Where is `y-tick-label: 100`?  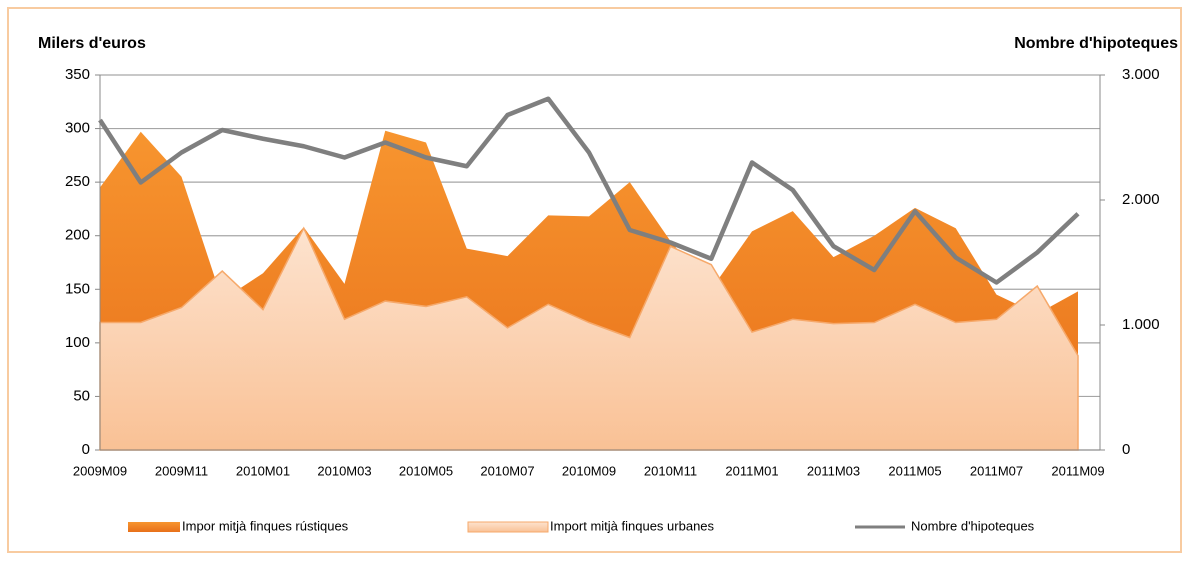 y-tick-label: 100 is located at coordinates (77, 342).